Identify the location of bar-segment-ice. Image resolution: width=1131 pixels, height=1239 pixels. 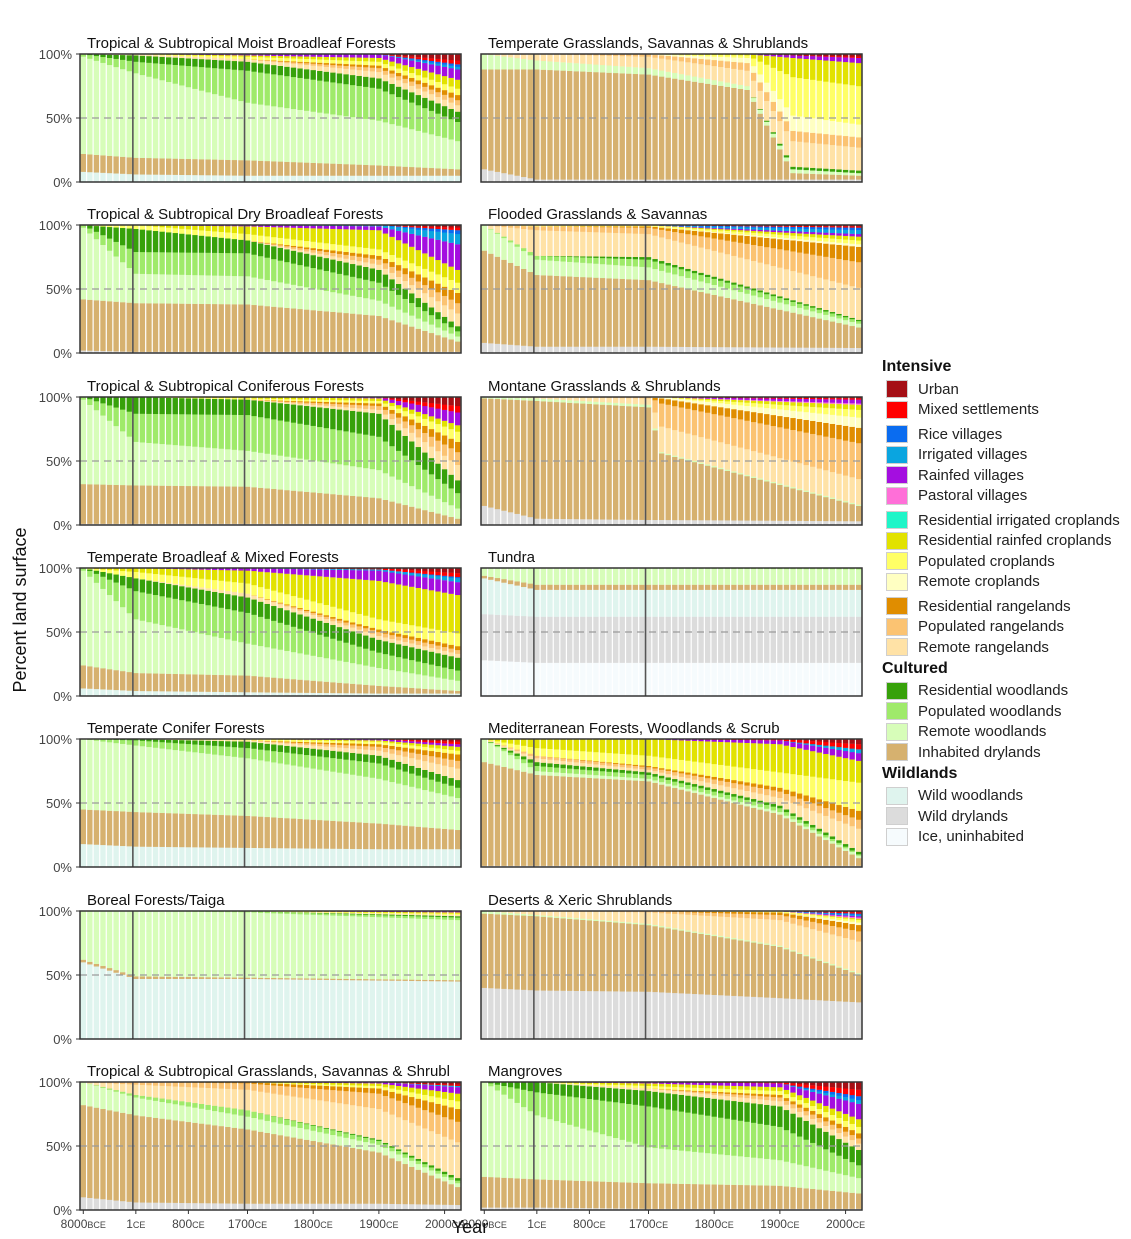
(721, 679).